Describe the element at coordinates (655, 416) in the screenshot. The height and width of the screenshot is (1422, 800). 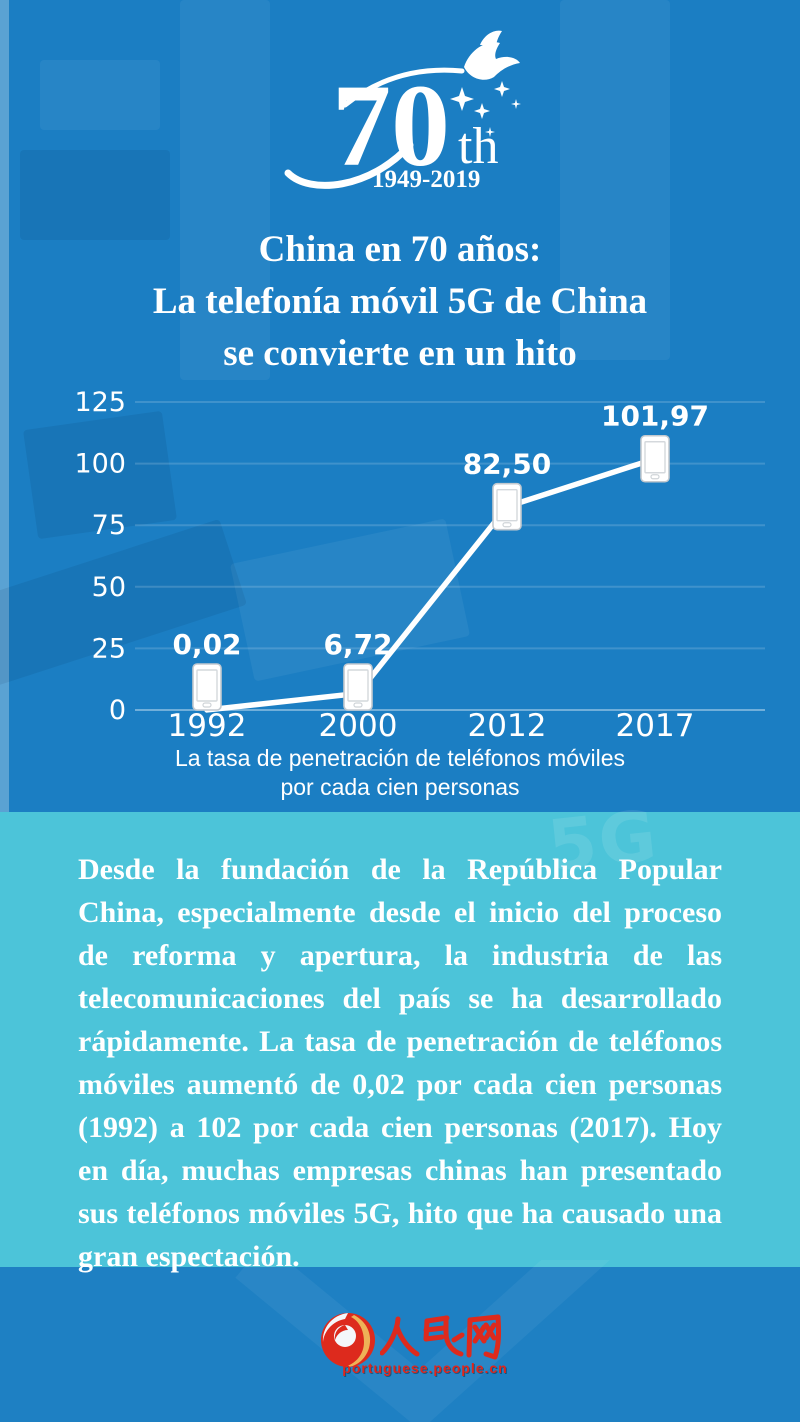
I see `data-value-label: 101,97` at that location.